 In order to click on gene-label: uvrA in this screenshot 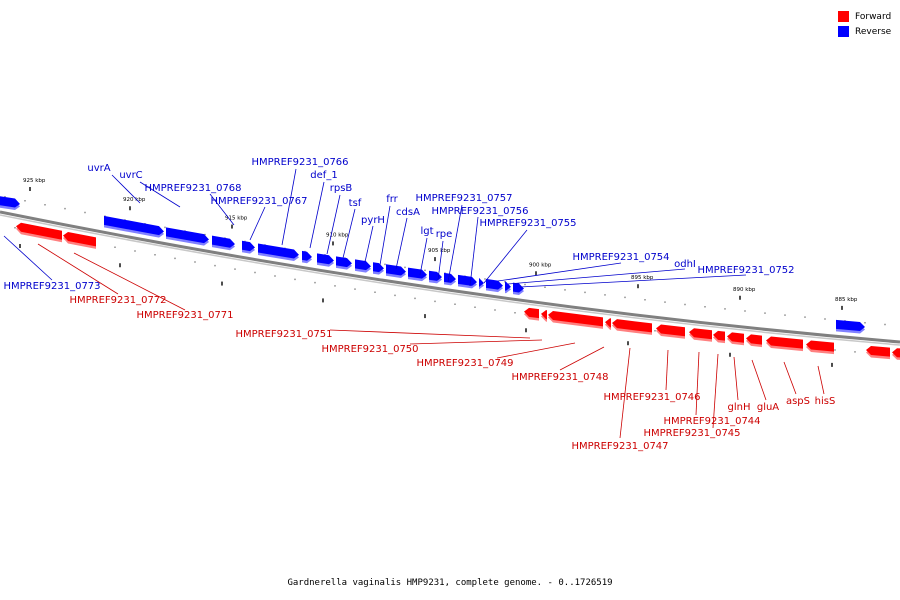, I will do `click(98, 168)`.